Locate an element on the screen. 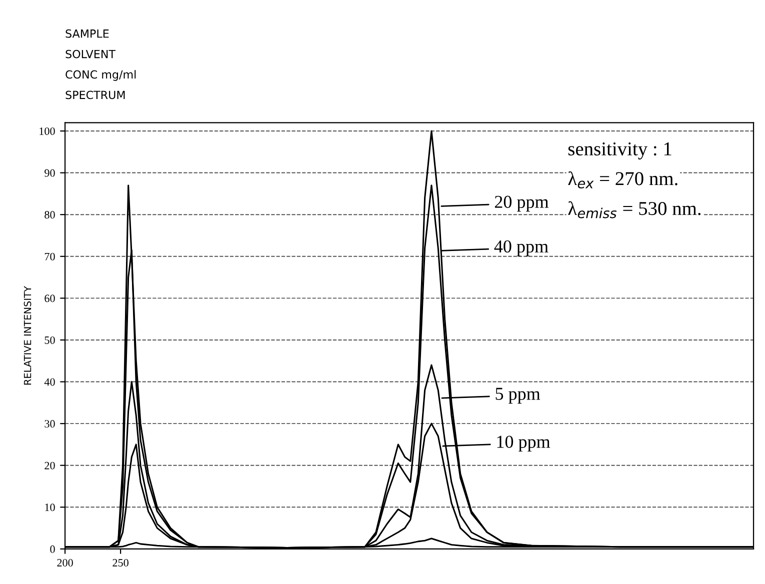 This screenshot has height=584, width=765. y-tick-label: 100 is located at coordinates (47, 131).